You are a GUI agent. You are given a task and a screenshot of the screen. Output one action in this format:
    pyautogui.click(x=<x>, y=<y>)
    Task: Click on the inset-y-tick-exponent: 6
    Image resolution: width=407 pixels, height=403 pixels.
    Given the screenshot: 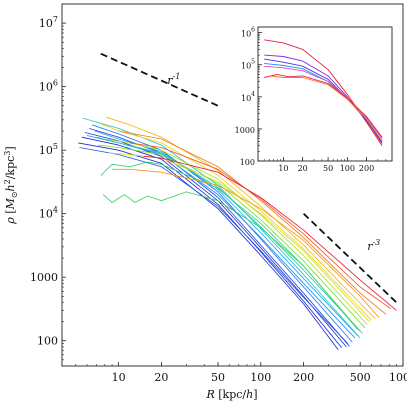 What is the action you would take?
    pyautogui.click(x=253, y=30)
    